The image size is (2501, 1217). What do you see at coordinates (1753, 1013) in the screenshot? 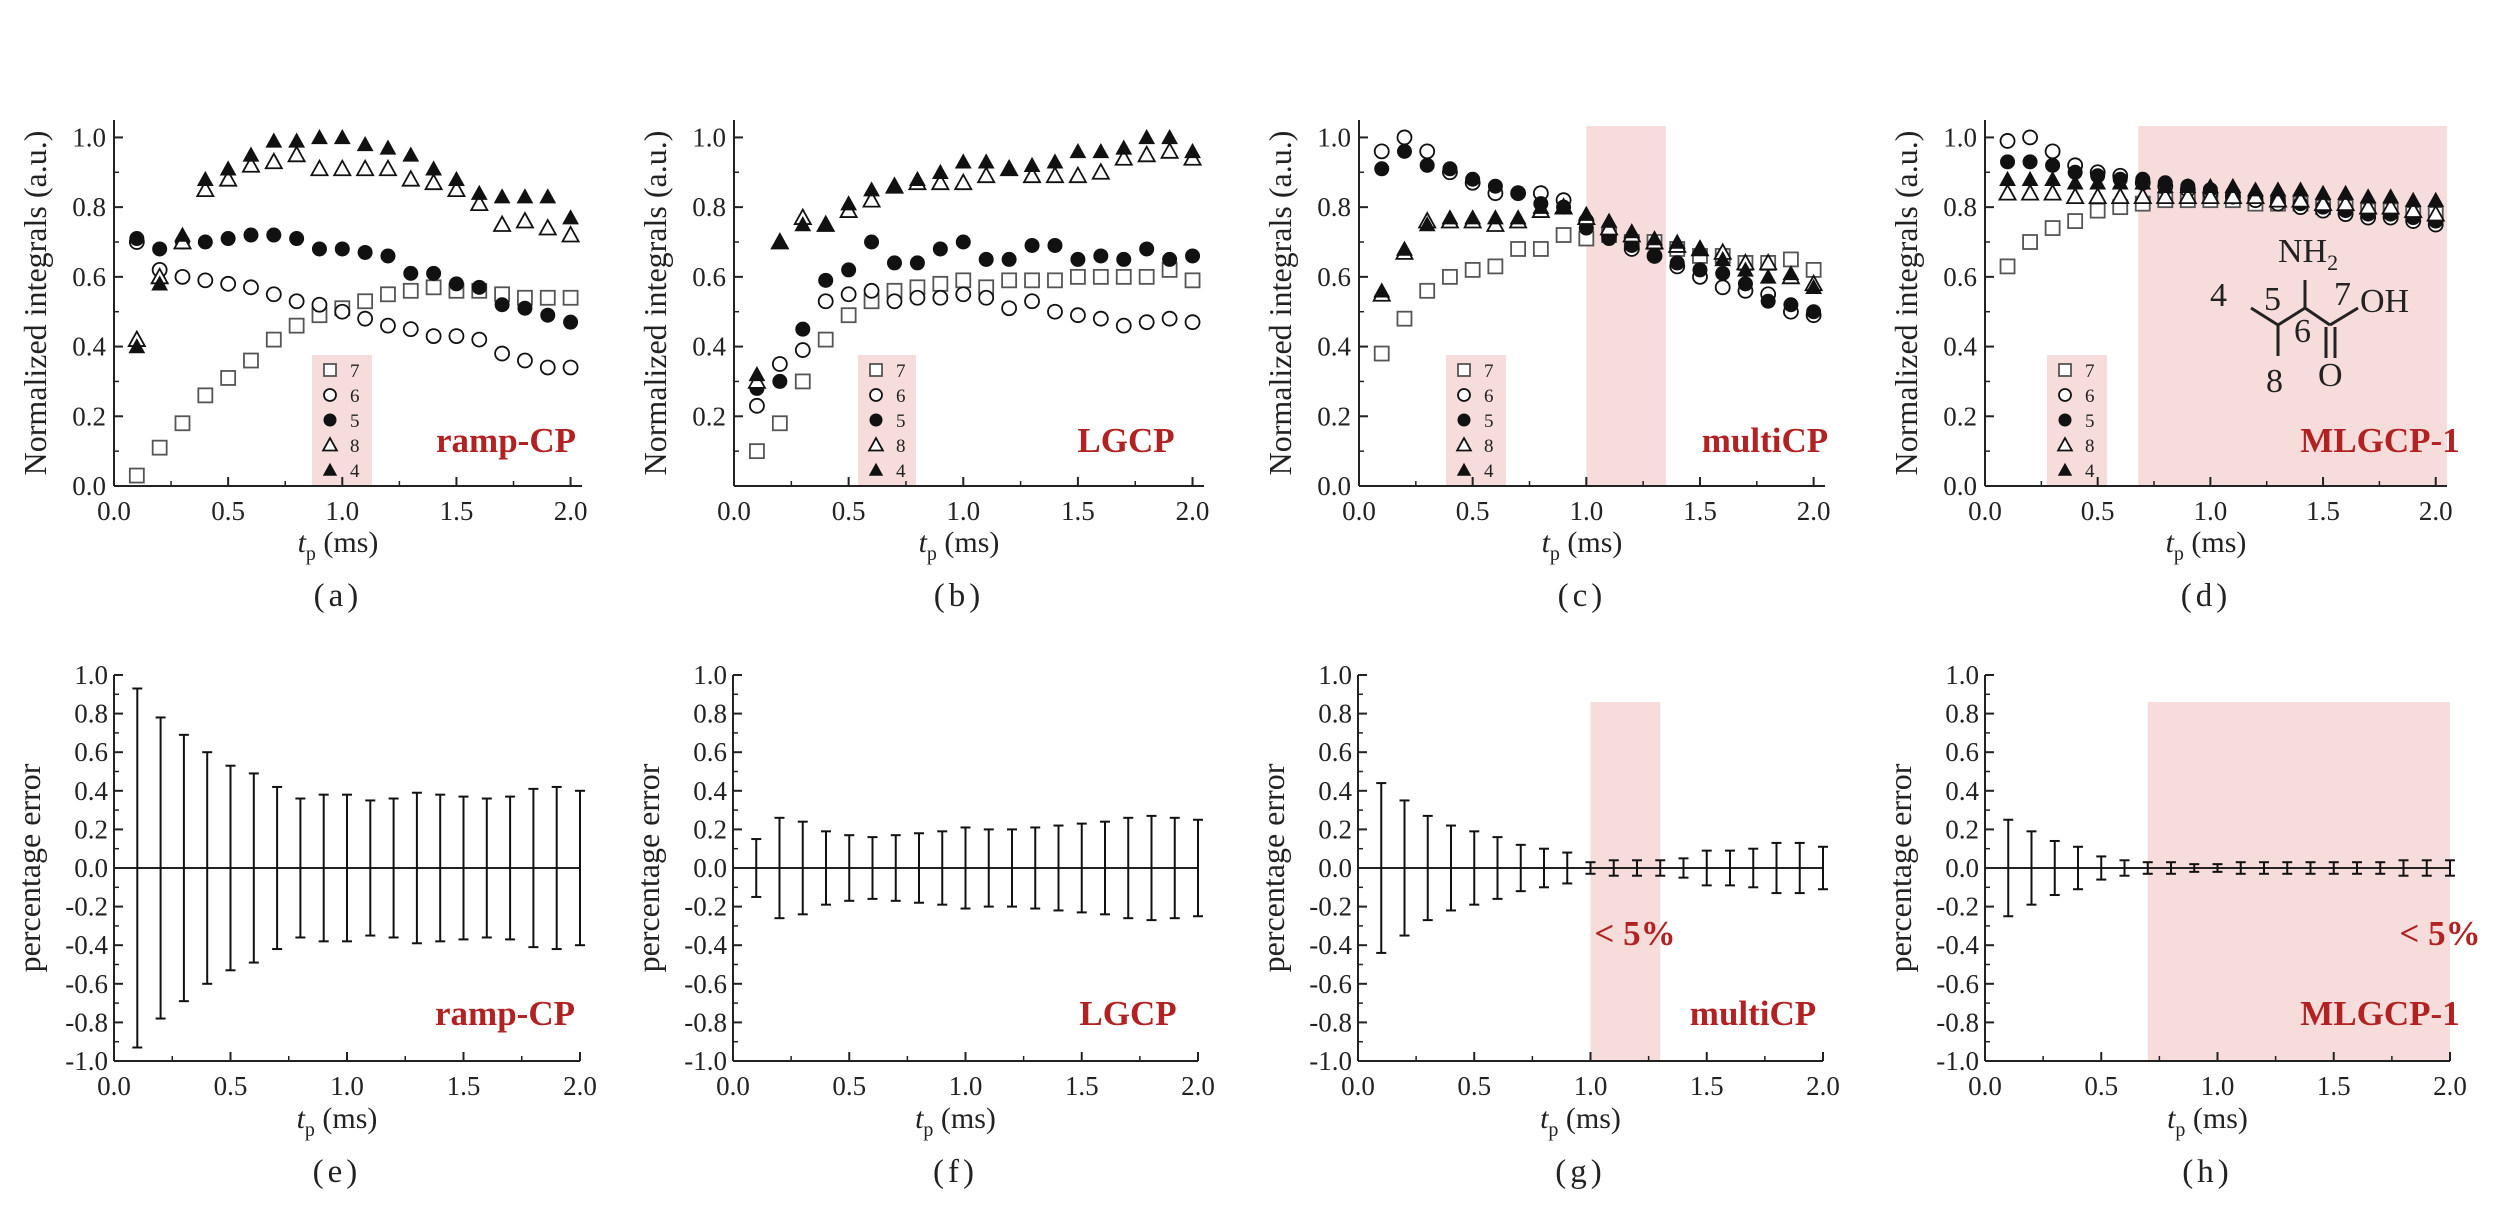
I see `method-label: multiCP` at bounding box center [1753, 1013].